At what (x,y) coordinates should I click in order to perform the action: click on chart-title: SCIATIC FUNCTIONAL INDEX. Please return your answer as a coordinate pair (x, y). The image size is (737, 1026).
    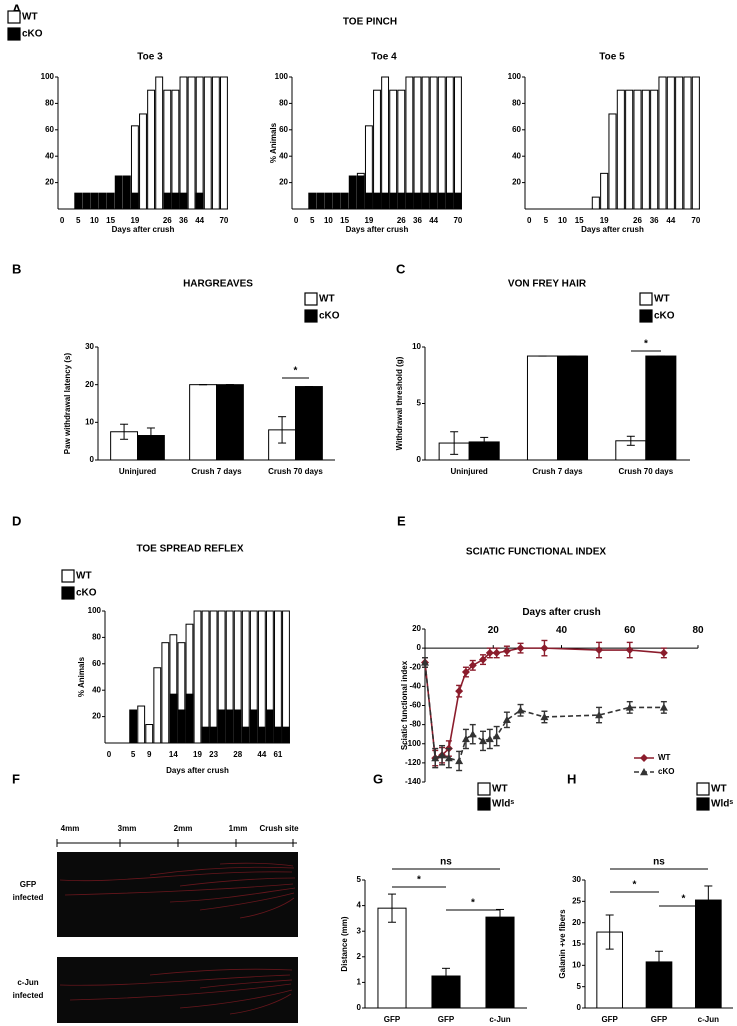
    Looking at the image, I should click on (536, 552).